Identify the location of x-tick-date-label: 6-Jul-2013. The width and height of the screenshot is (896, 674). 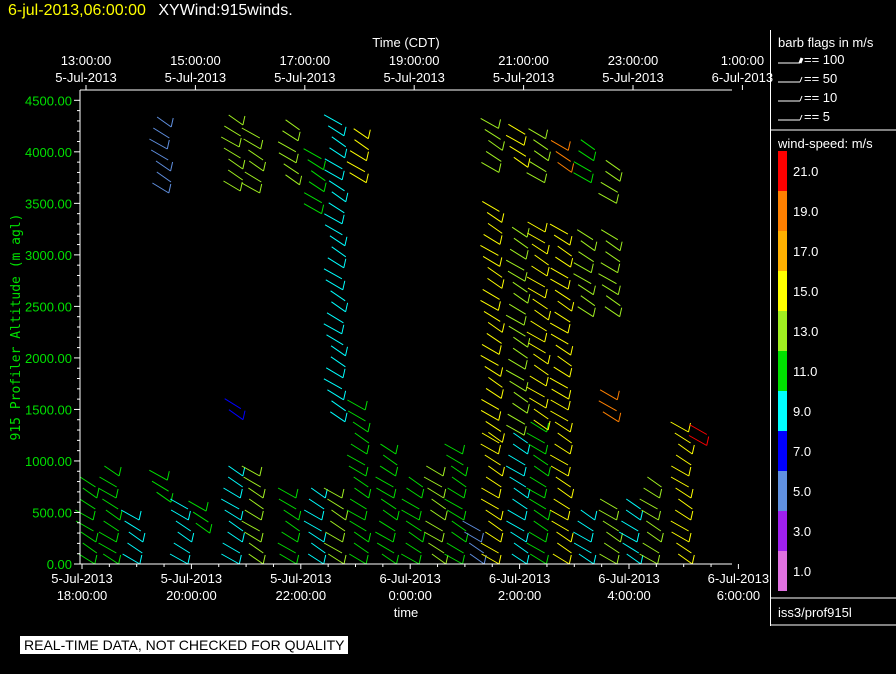
(409, 578).